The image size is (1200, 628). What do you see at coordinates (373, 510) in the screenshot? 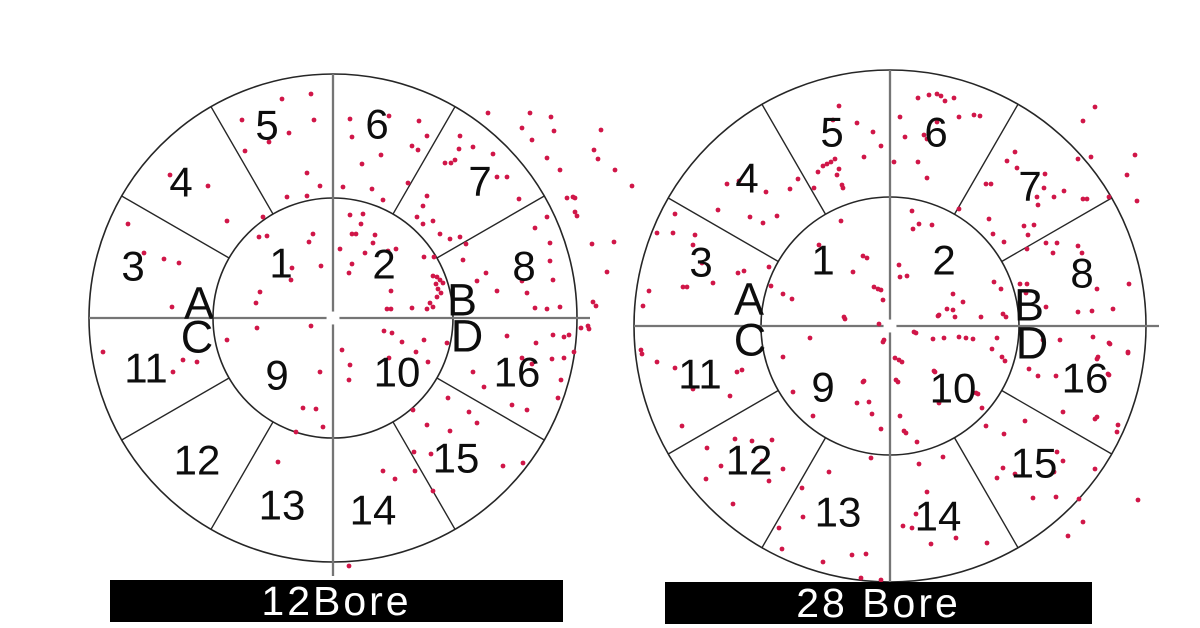
I see `bore12-zone-label-14: 14` at bounding box center [373, 510].